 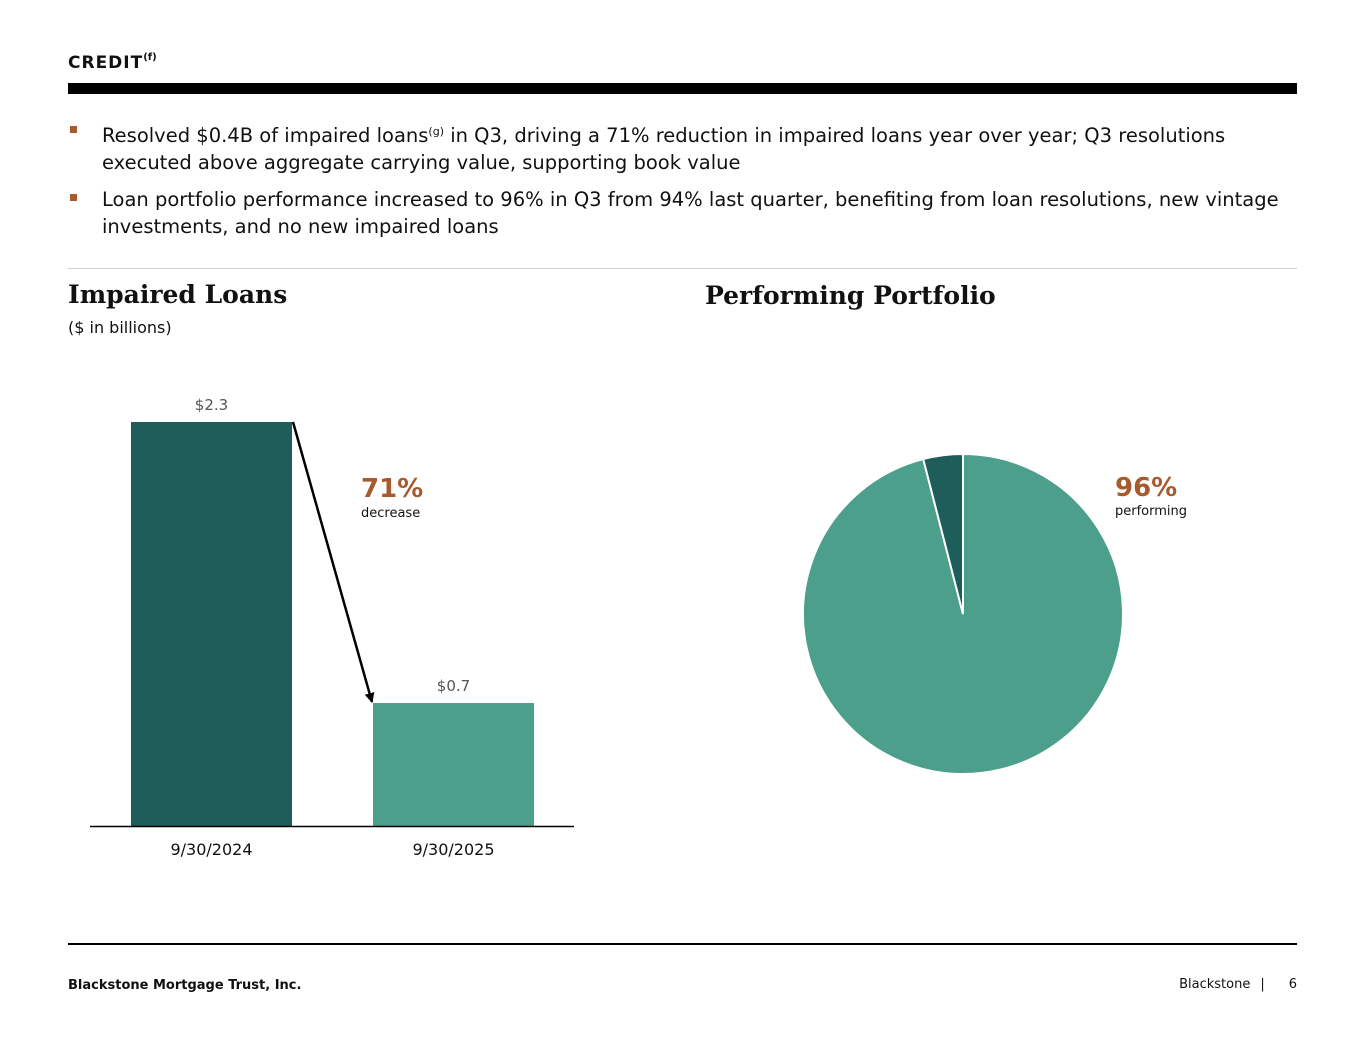 I want to click on performing-portfolio-title: Performing Portfolio, so click(x=850, y=295).